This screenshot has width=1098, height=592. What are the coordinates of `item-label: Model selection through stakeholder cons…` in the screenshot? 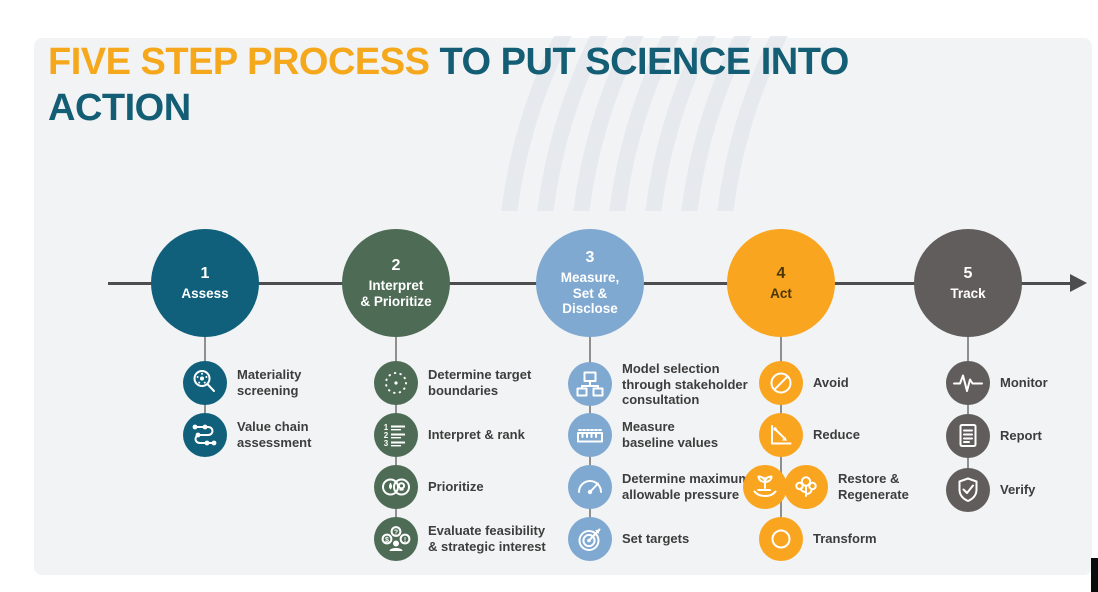 It's located at (685, 384).